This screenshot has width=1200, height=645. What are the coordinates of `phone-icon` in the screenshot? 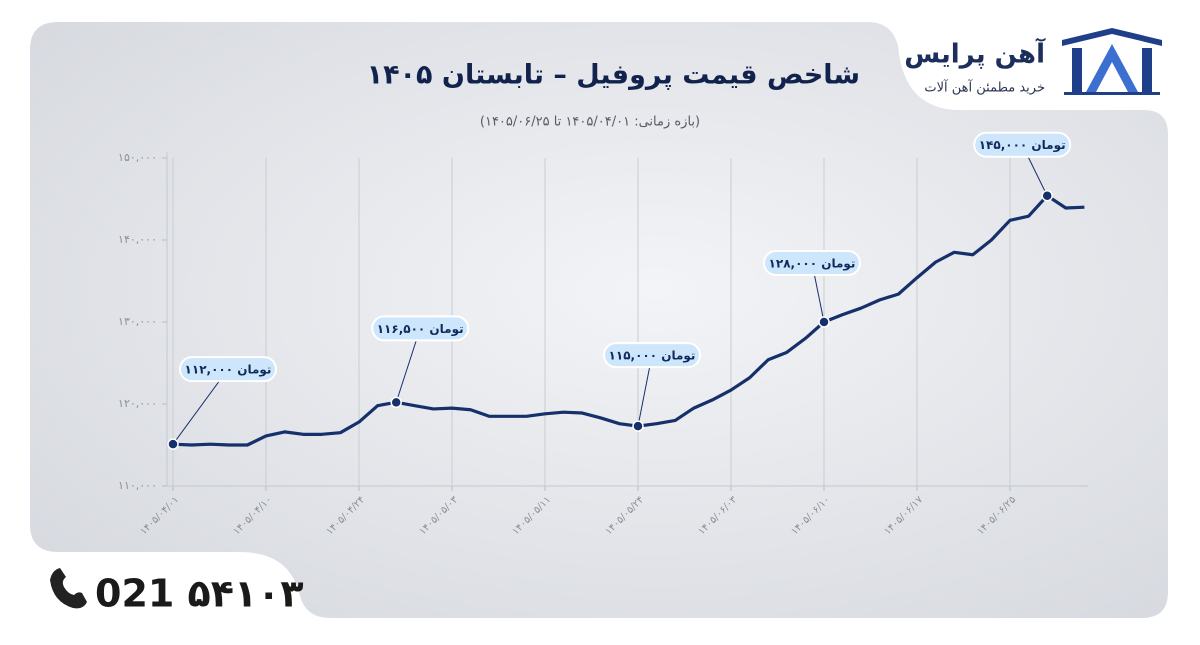 It's located at (68, 588).